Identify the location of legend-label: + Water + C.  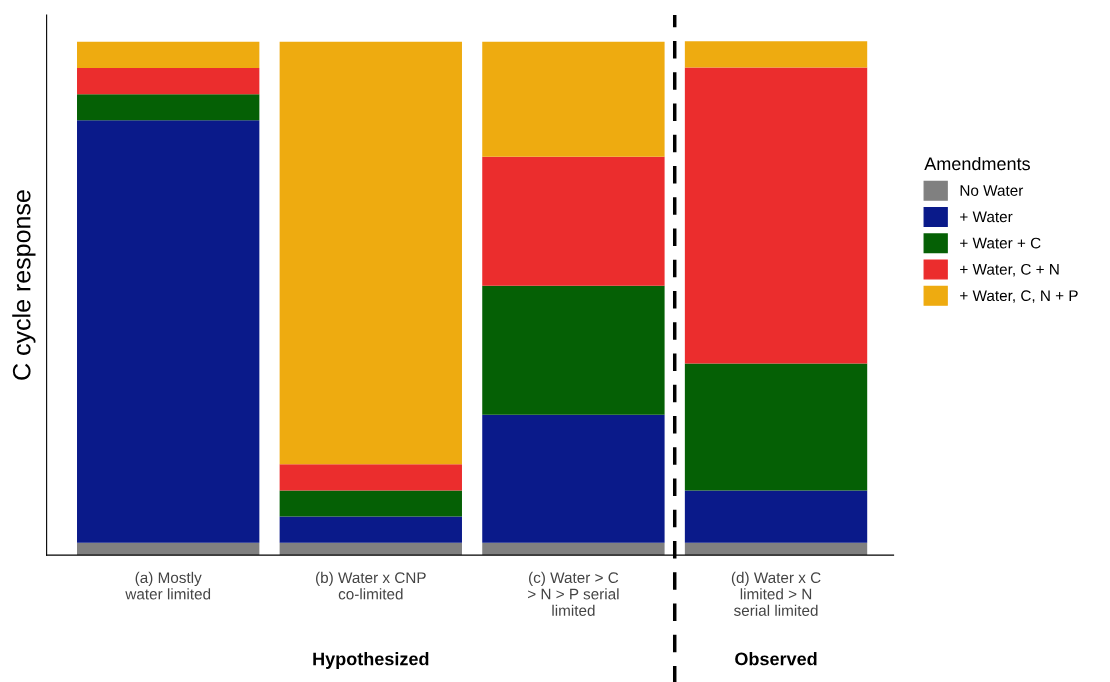
(1000, 243).